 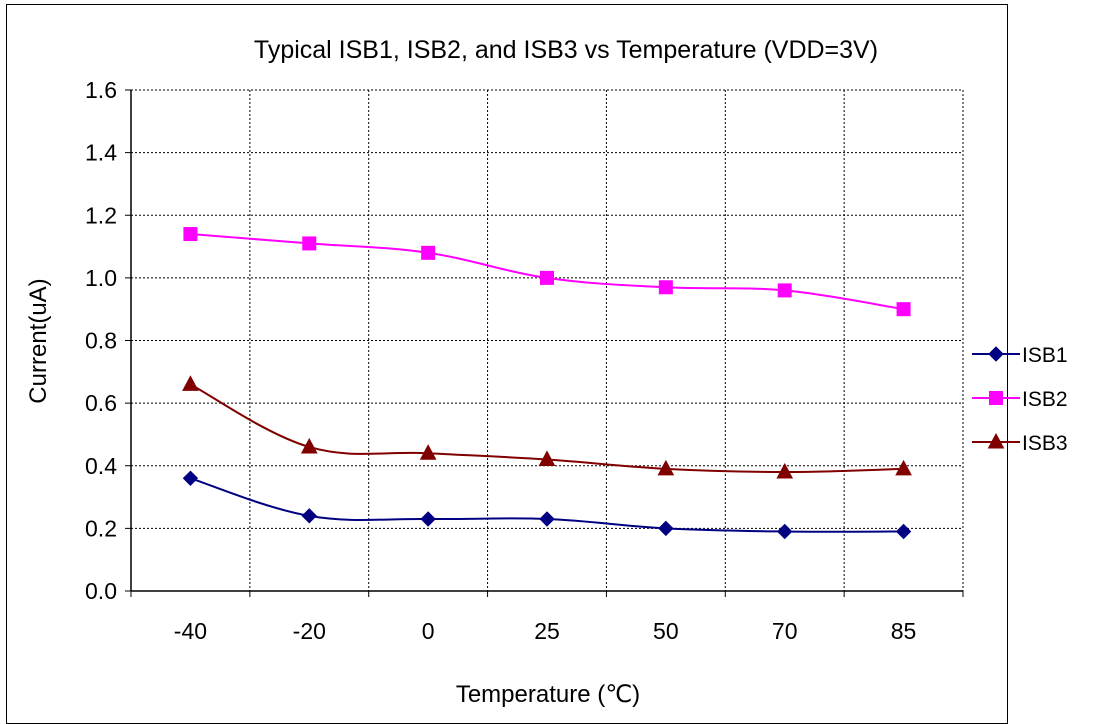 I want to click on y-tick-label: 1.6, so click(x=101, y=90).